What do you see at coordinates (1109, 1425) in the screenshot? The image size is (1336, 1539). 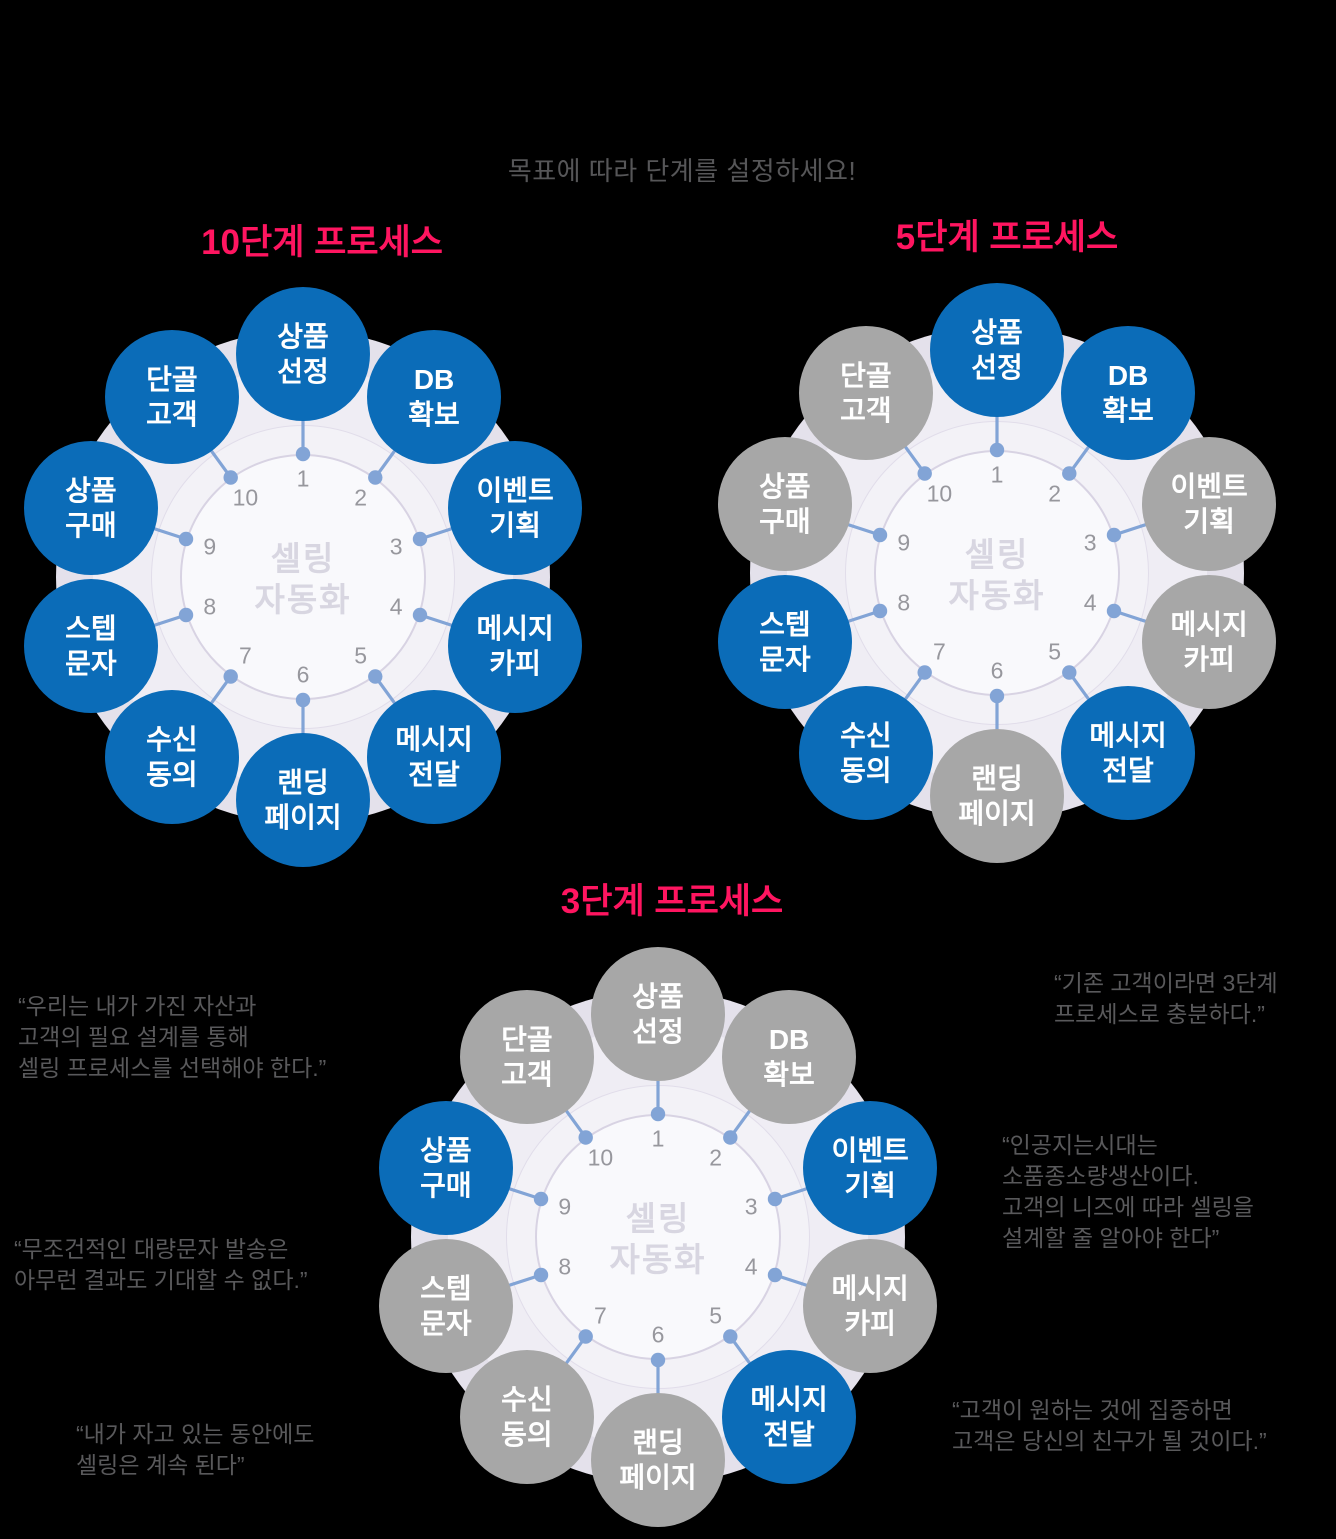 I see `quote-customer-focus: “고객이 원하는 것에 집중하면 고객은 당신의 친구가 될 것이다.”` at bounding box center [1109, 1425].